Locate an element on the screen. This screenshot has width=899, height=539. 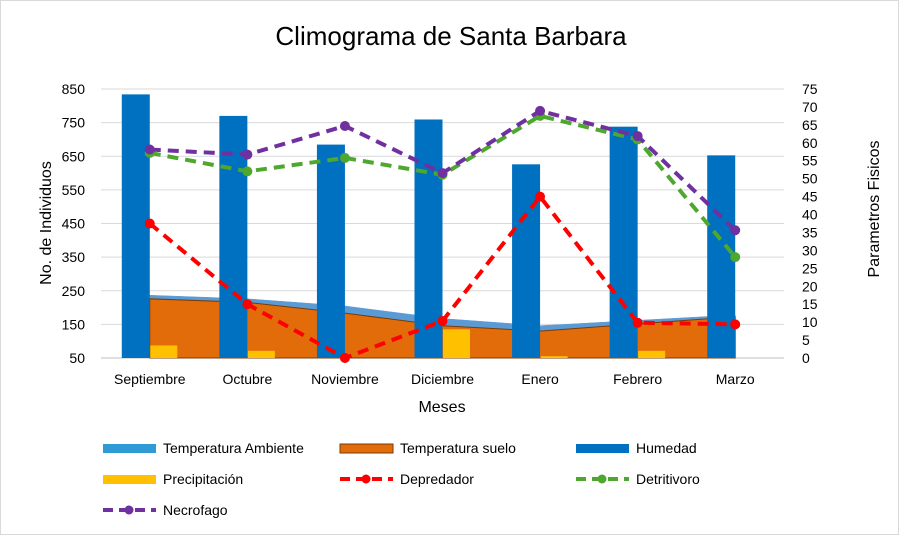
y-tick-label: 450 is located at coordinates (74, 224).